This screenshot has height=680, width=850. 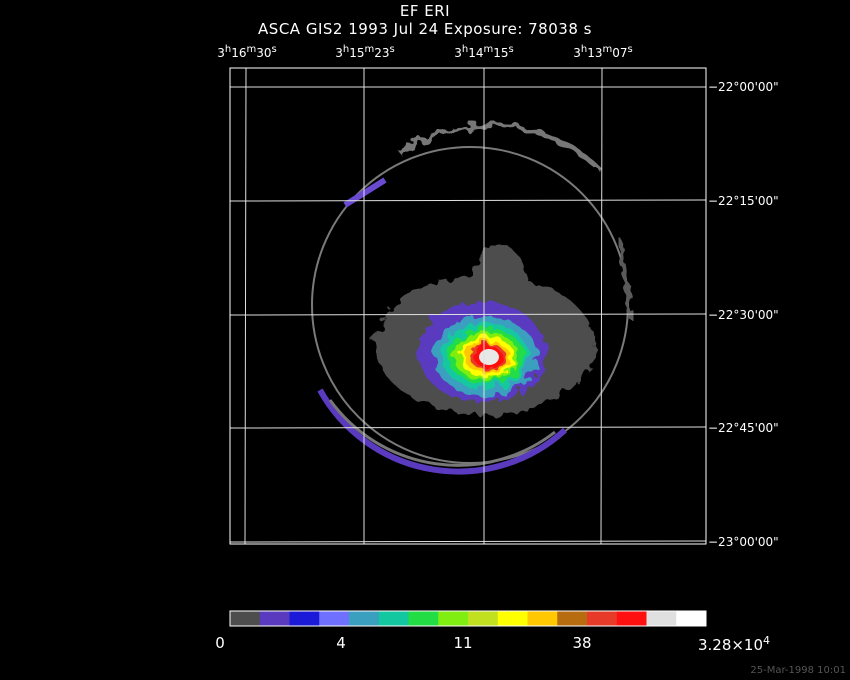 What do you see at coordinates (463, 643) in the screenshot?
I see `colorbar-label: 11` at bounding box center [463, 643].